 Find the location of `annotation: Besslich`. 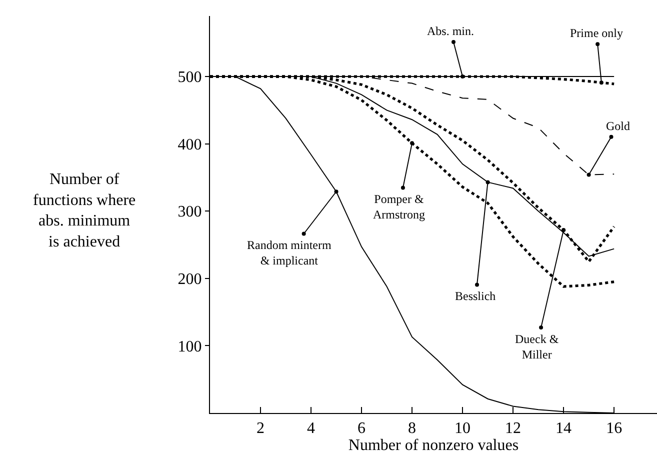

annotation: Besslich is located at coordinates (475, 296).